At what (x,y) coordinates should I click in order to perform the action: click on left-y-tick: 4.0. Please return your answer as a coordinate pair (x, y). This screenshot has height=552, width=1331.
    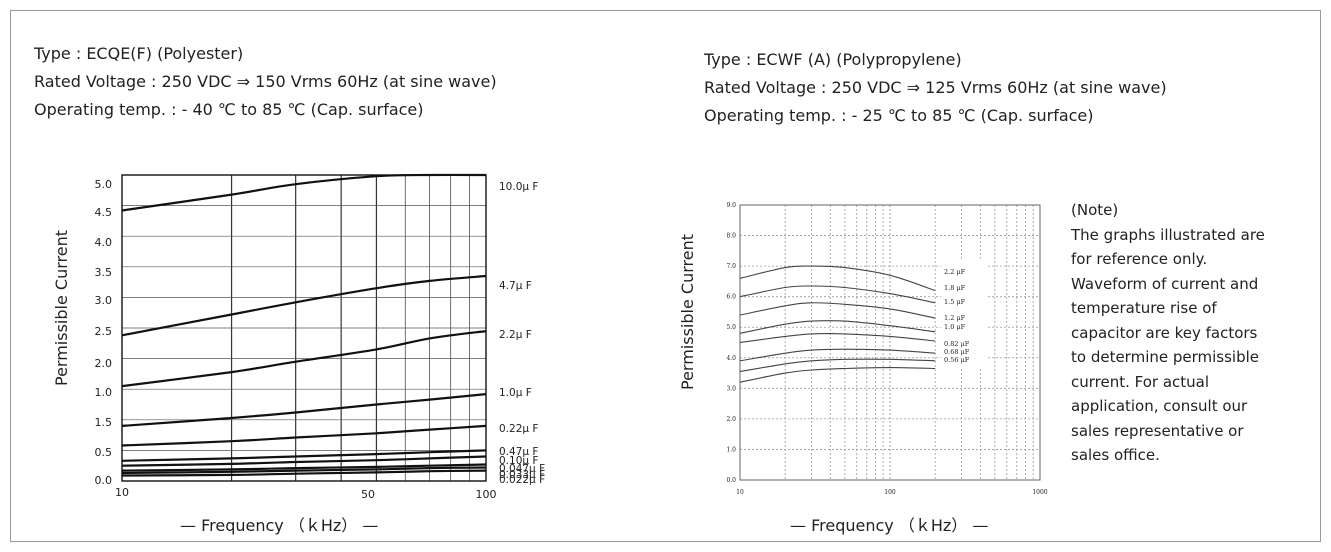
    Looking at the image, I should click on (104, 242).